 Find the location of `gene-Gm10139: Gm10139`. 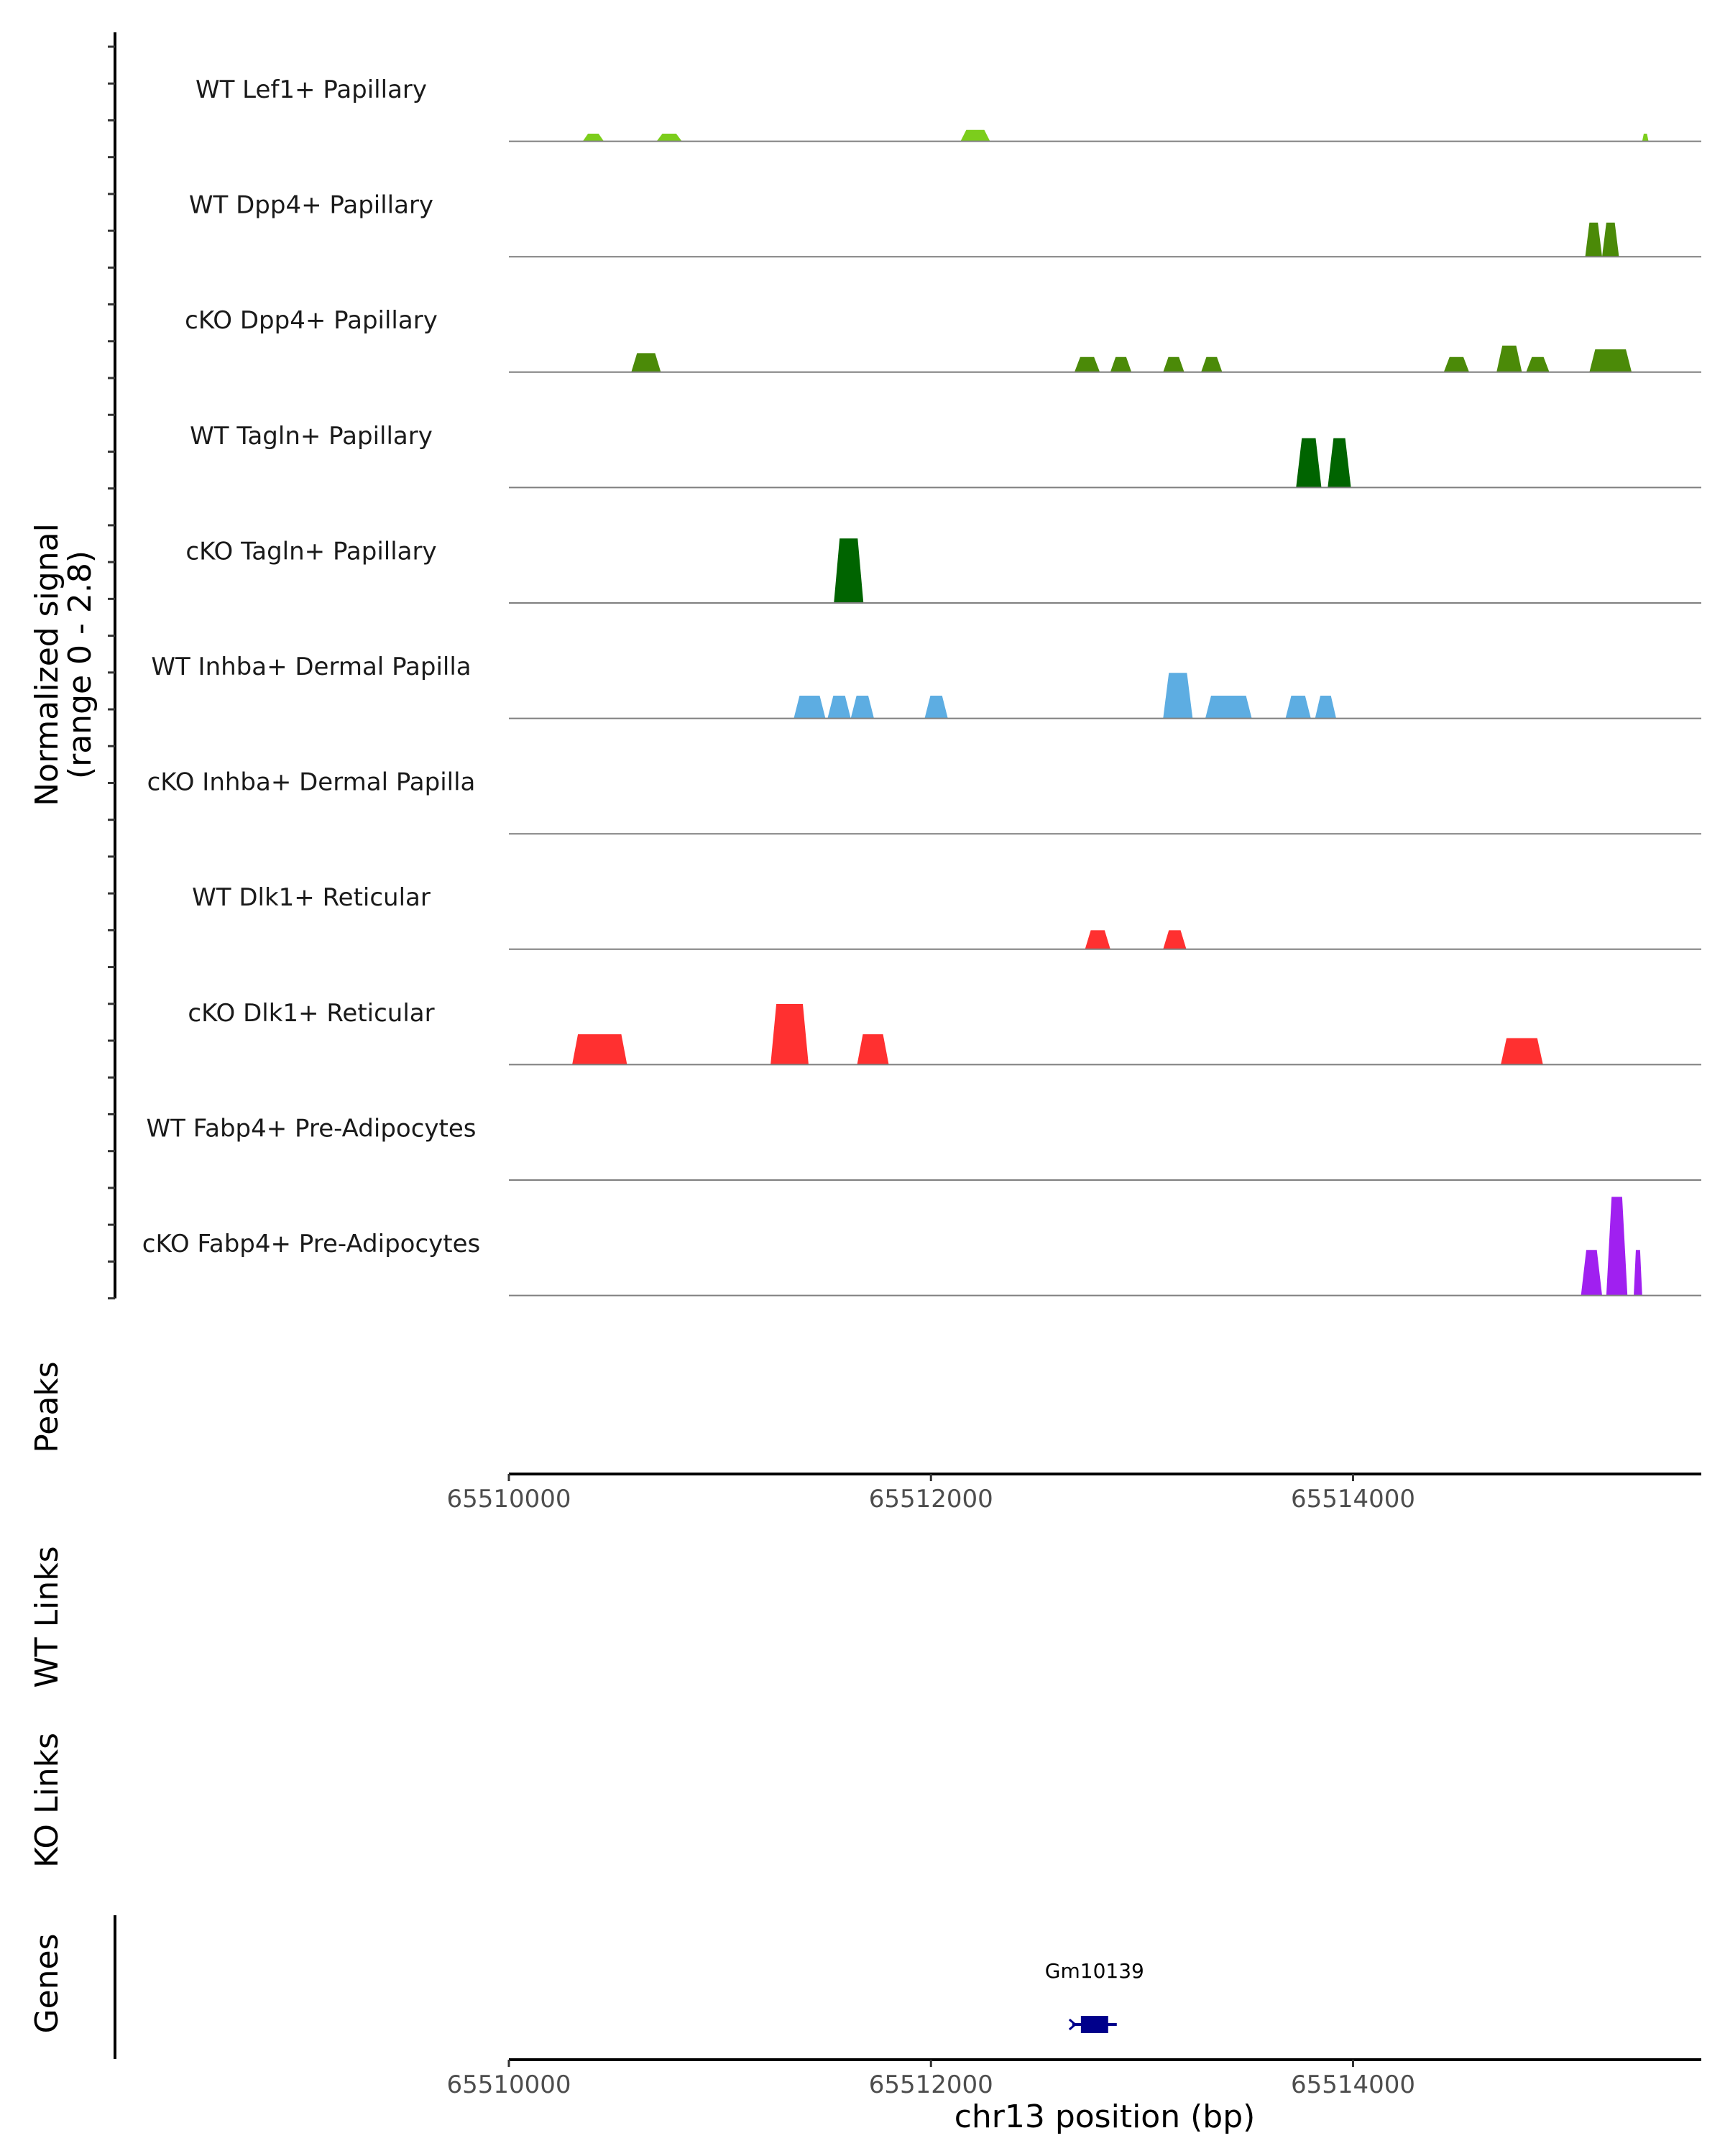

gene-Gm10139: Gm10139 is located at coordinates (1094, 1996).